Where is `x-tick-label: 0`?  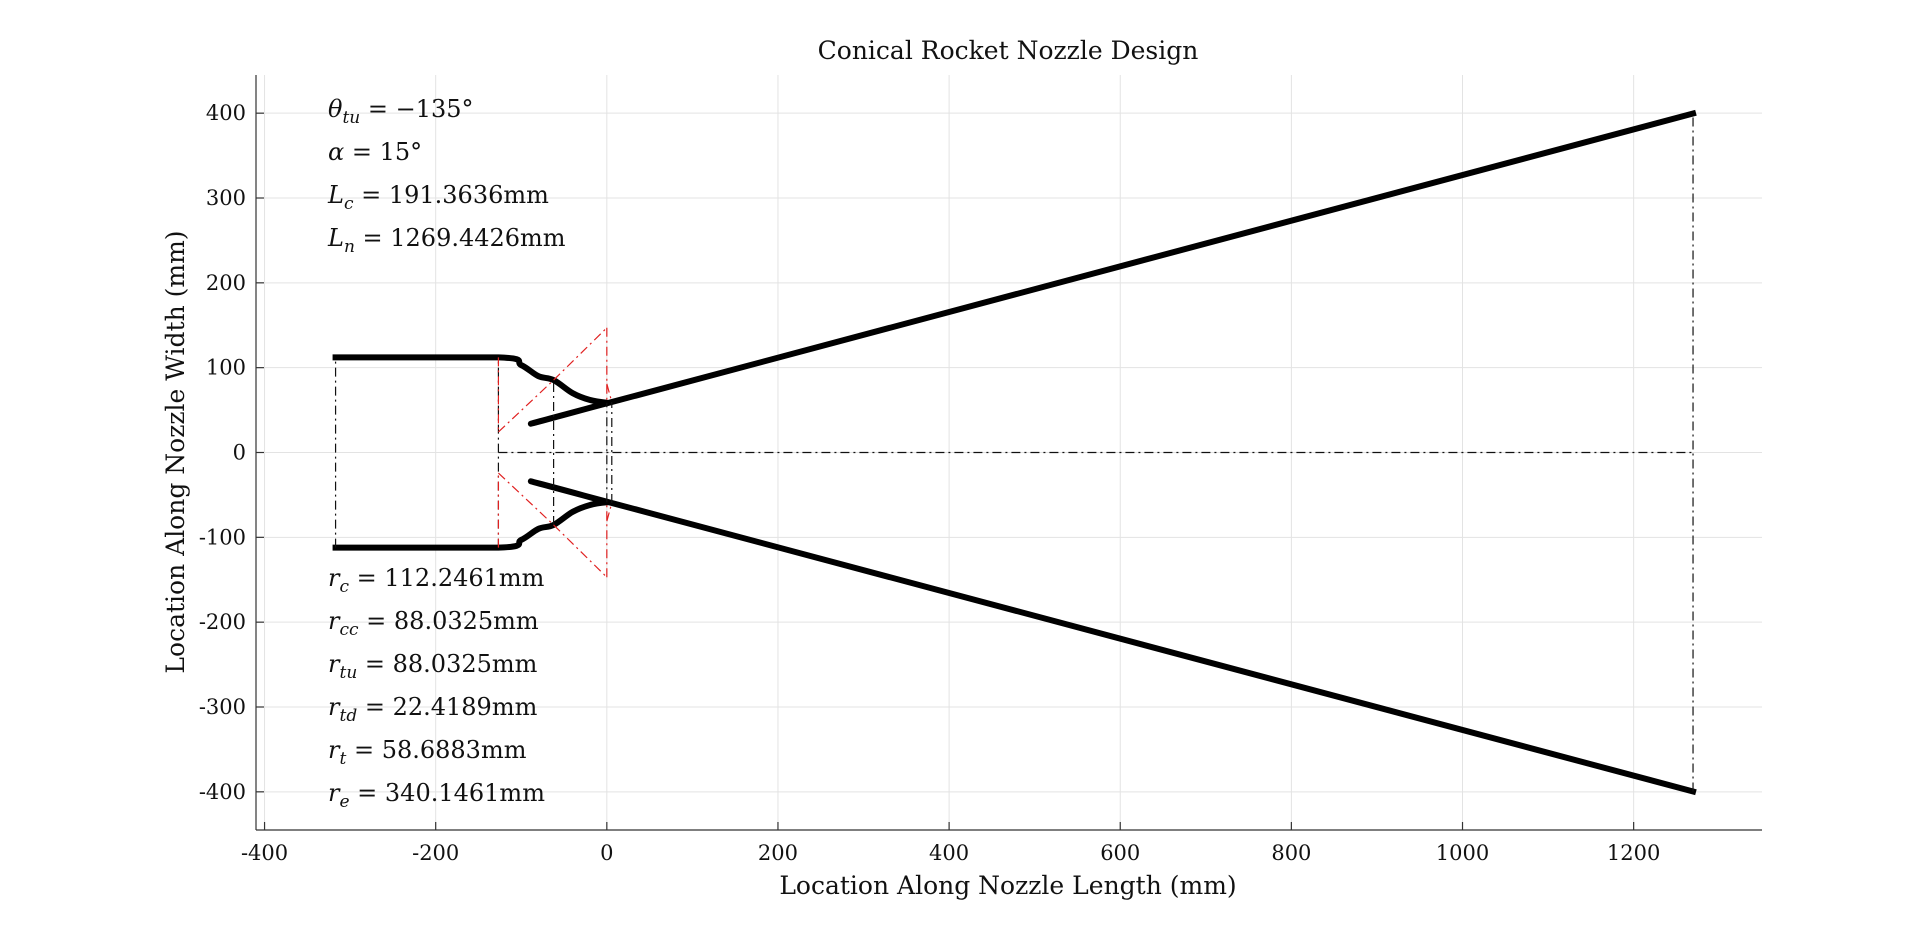
x-tick-label: 0 is located at coordinates (606, 853).